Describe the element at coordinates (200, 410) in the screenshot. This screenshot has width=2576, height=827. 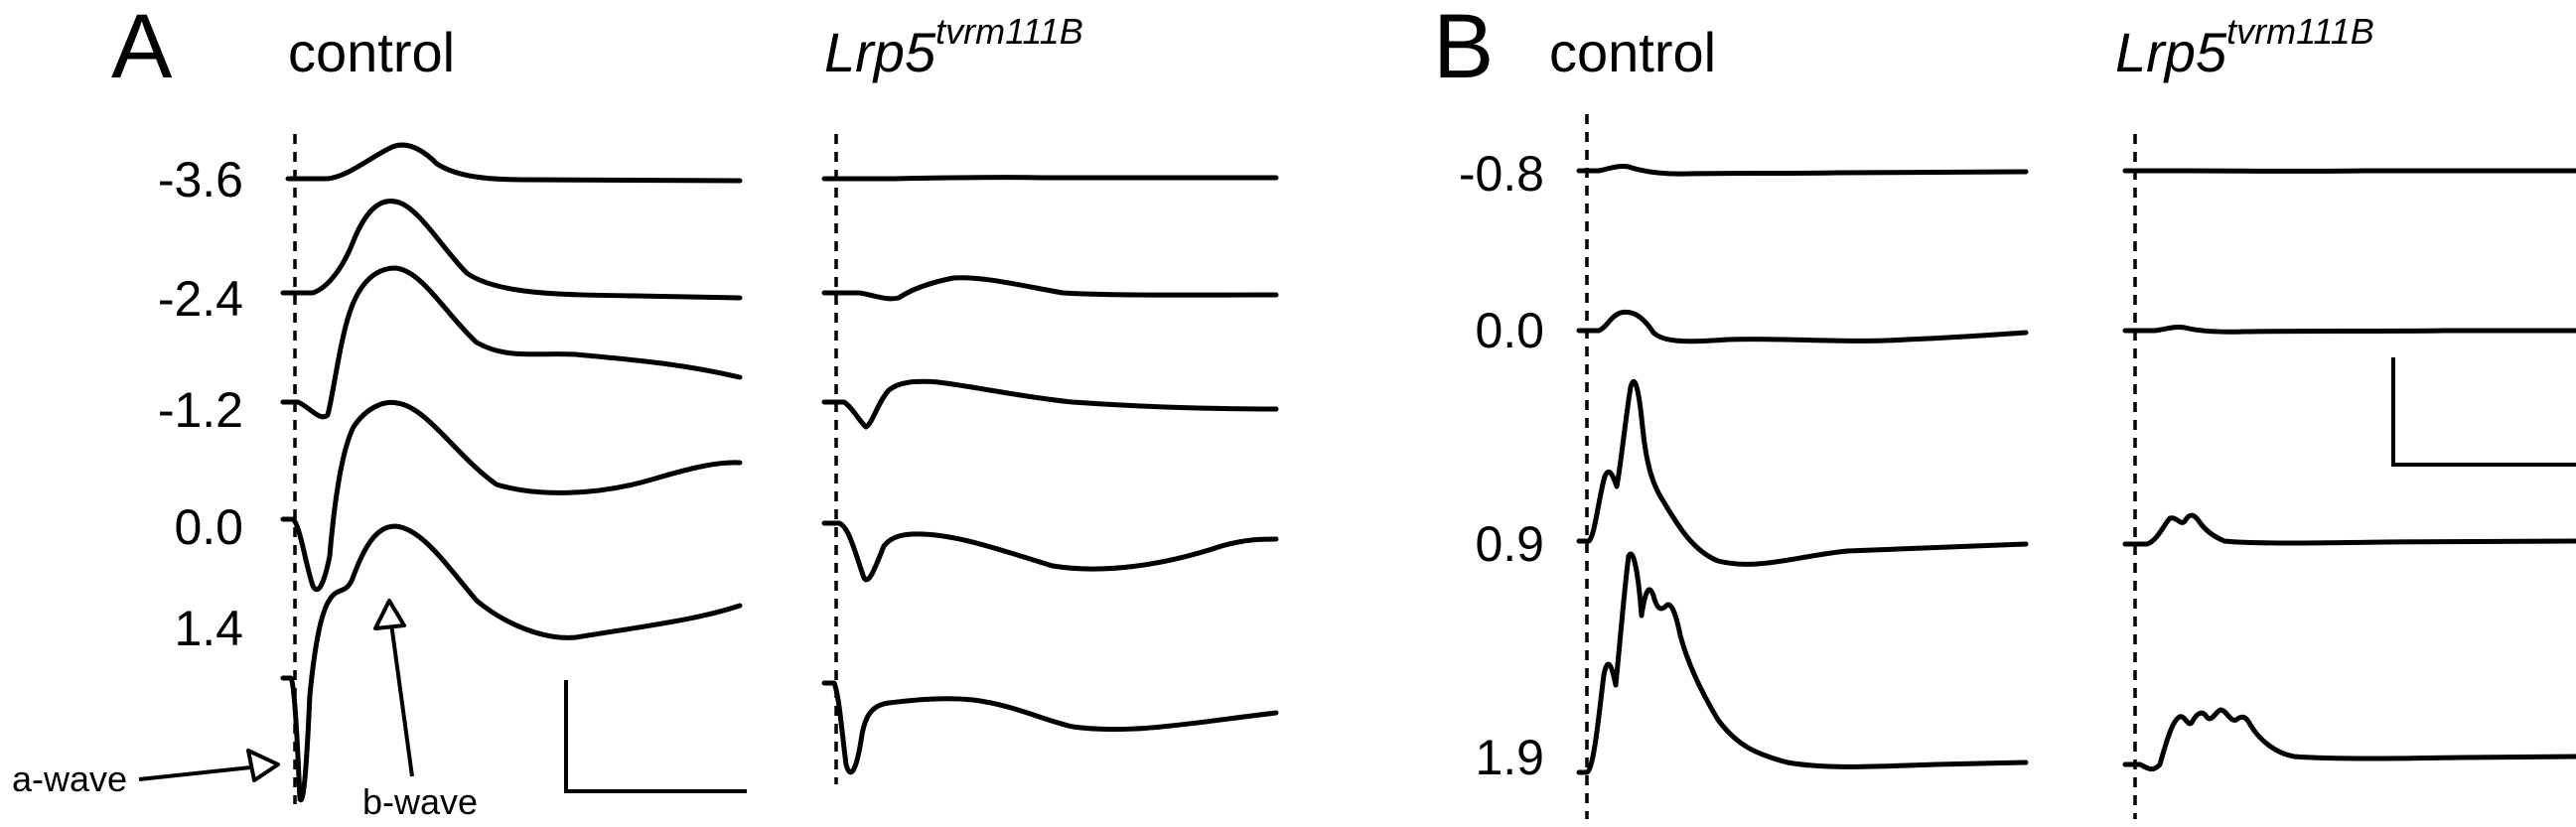
I see `panel-a-intensity-label-3: -1.2` at that location.